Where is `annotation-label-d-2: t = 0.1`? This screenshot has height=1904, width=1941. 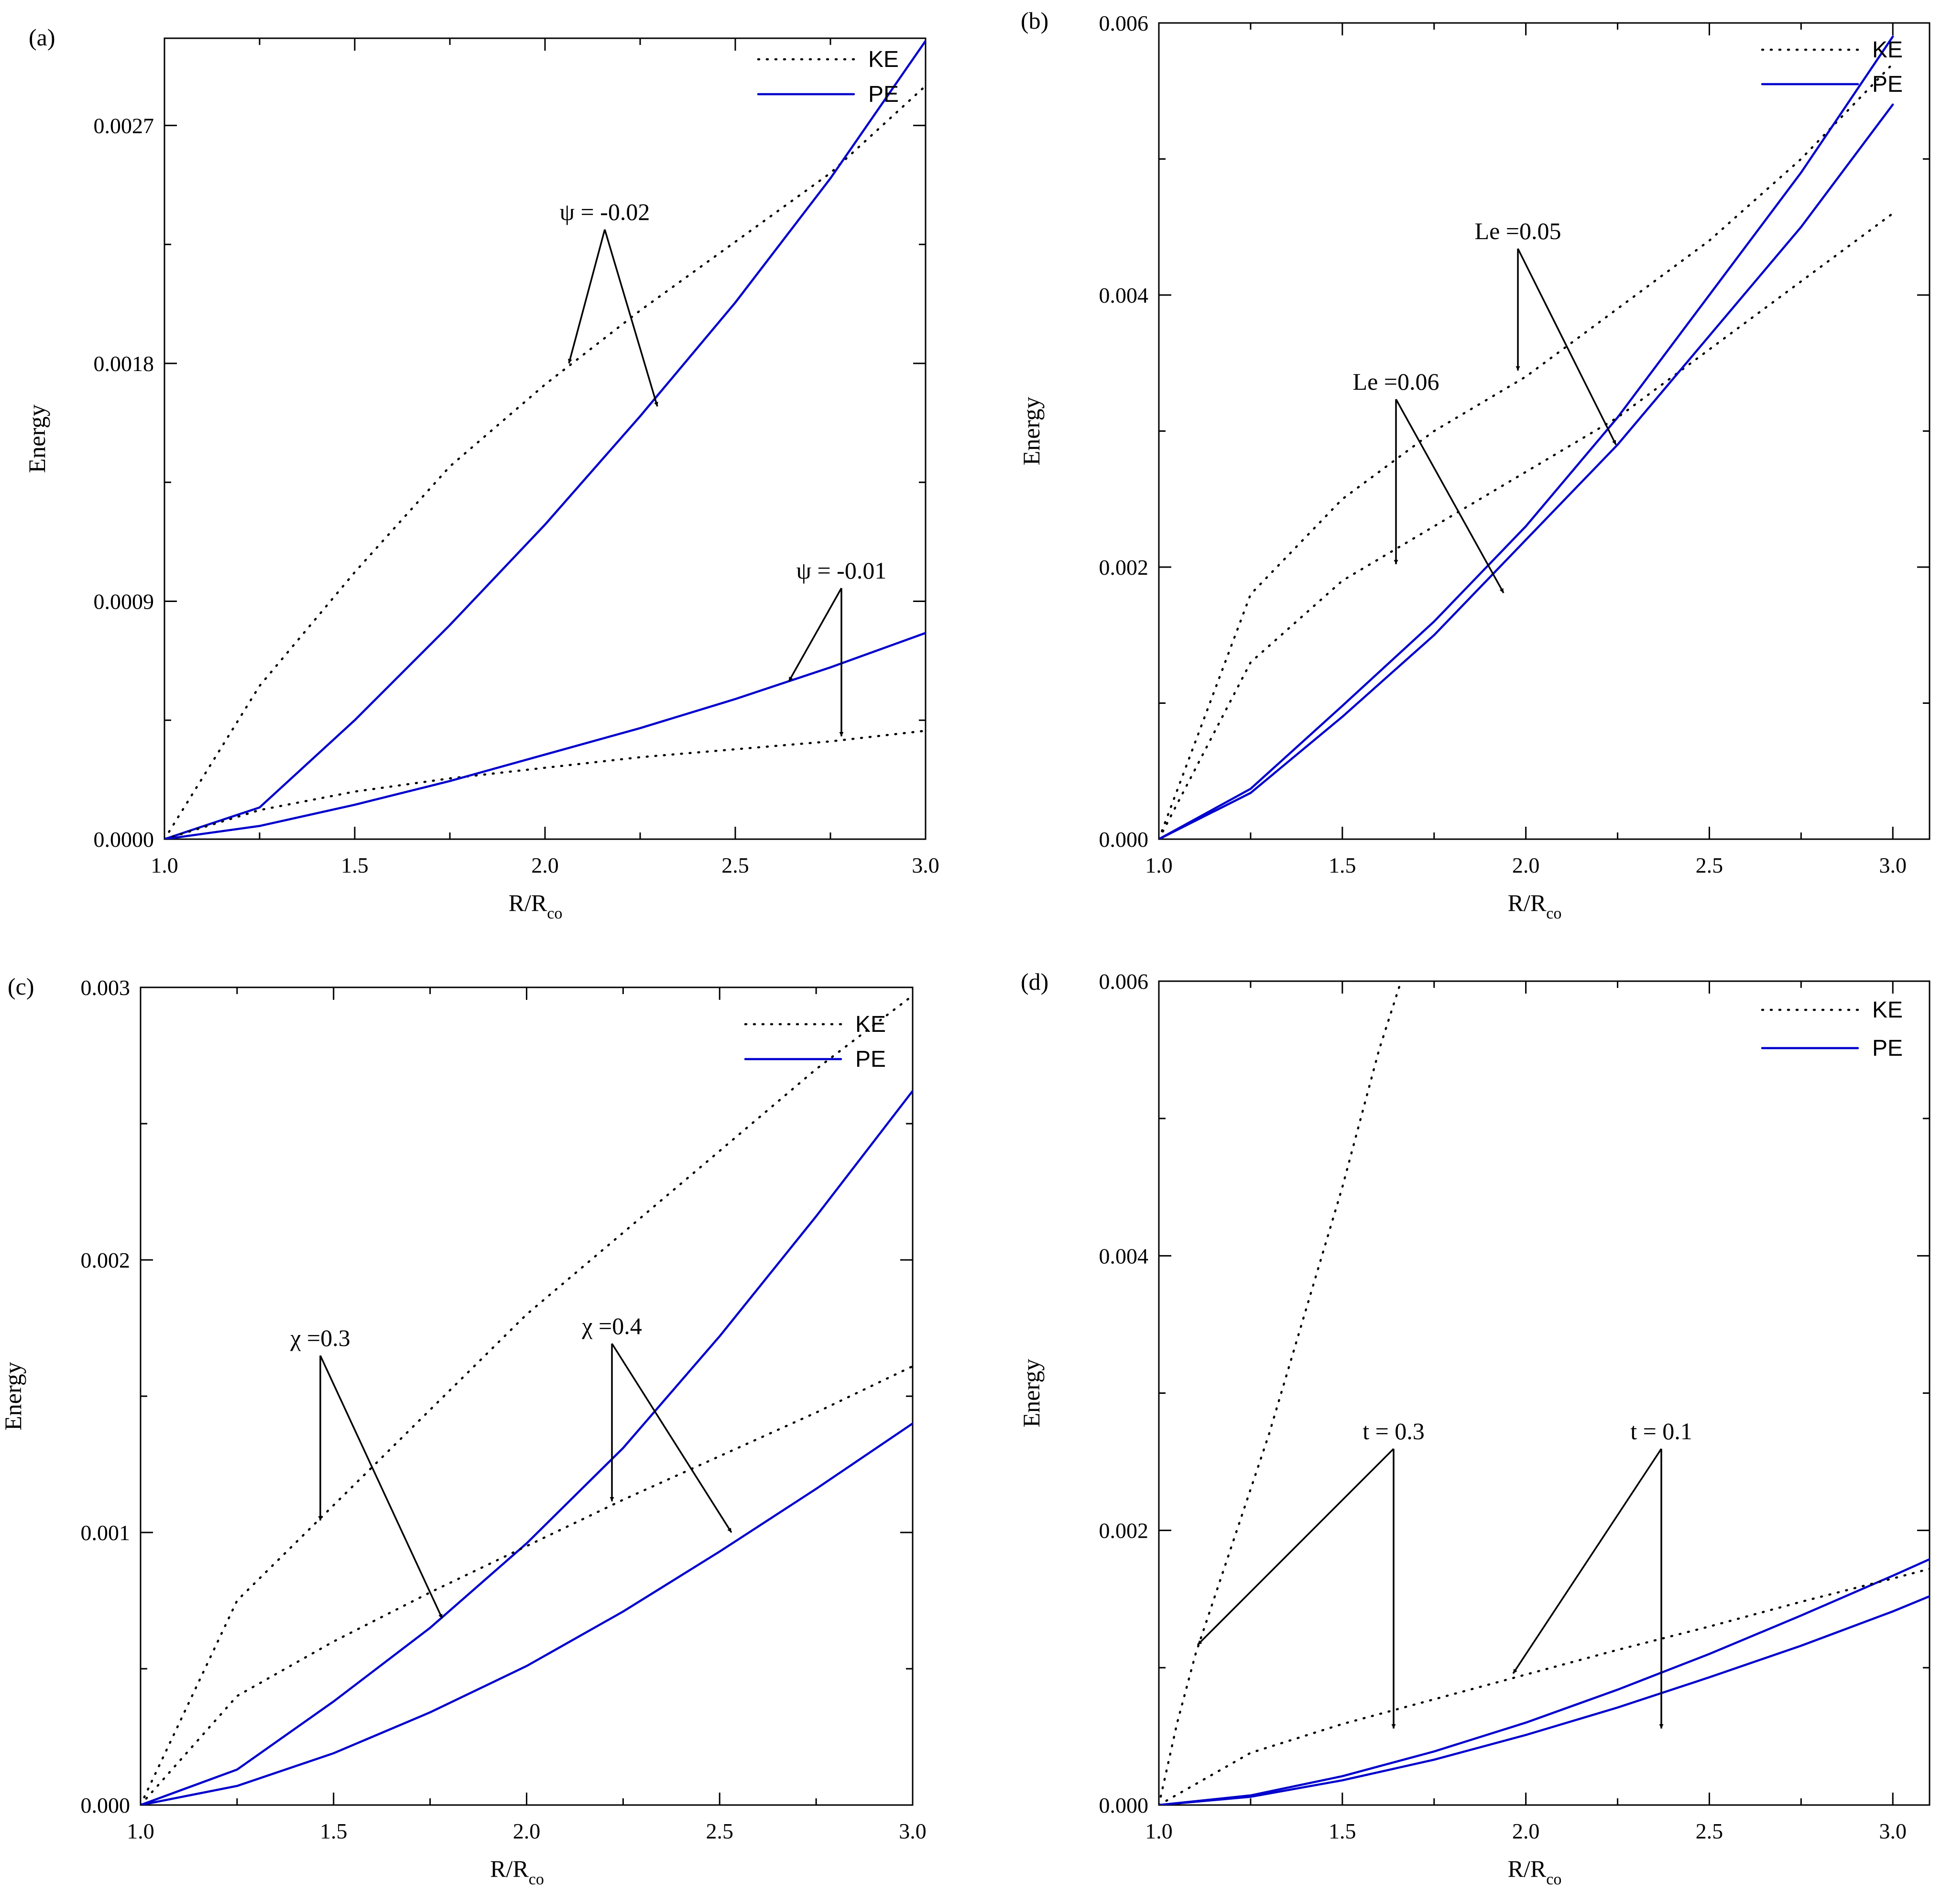
annotation-label-d-2: t = 0.1 is located at coordinates (1661, 1431).